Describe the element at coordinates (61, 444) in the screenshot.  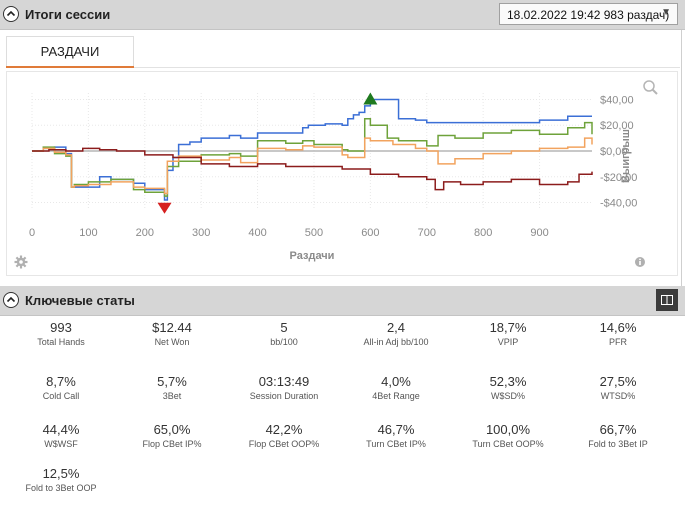
I see `stat-label: W$WSF` at that location.